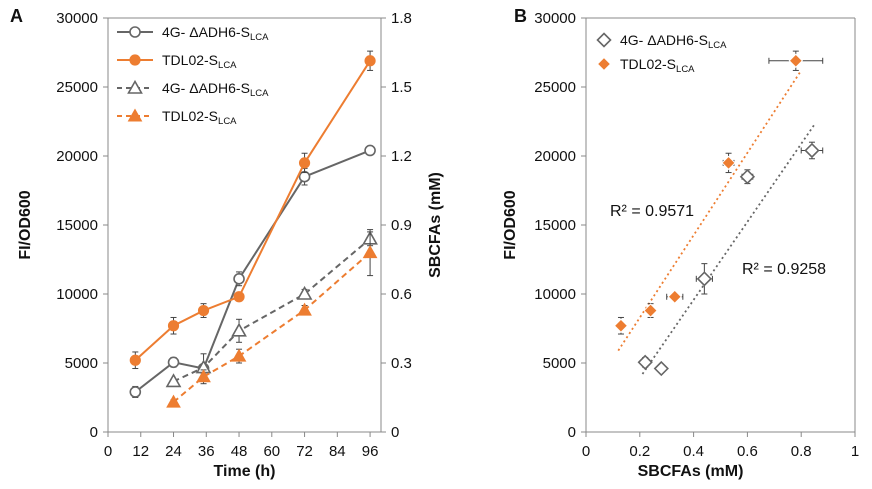 The width and height of the screenshot is (872, 489). I want to click on x-tick-label: 0.8, so click(801, 451).